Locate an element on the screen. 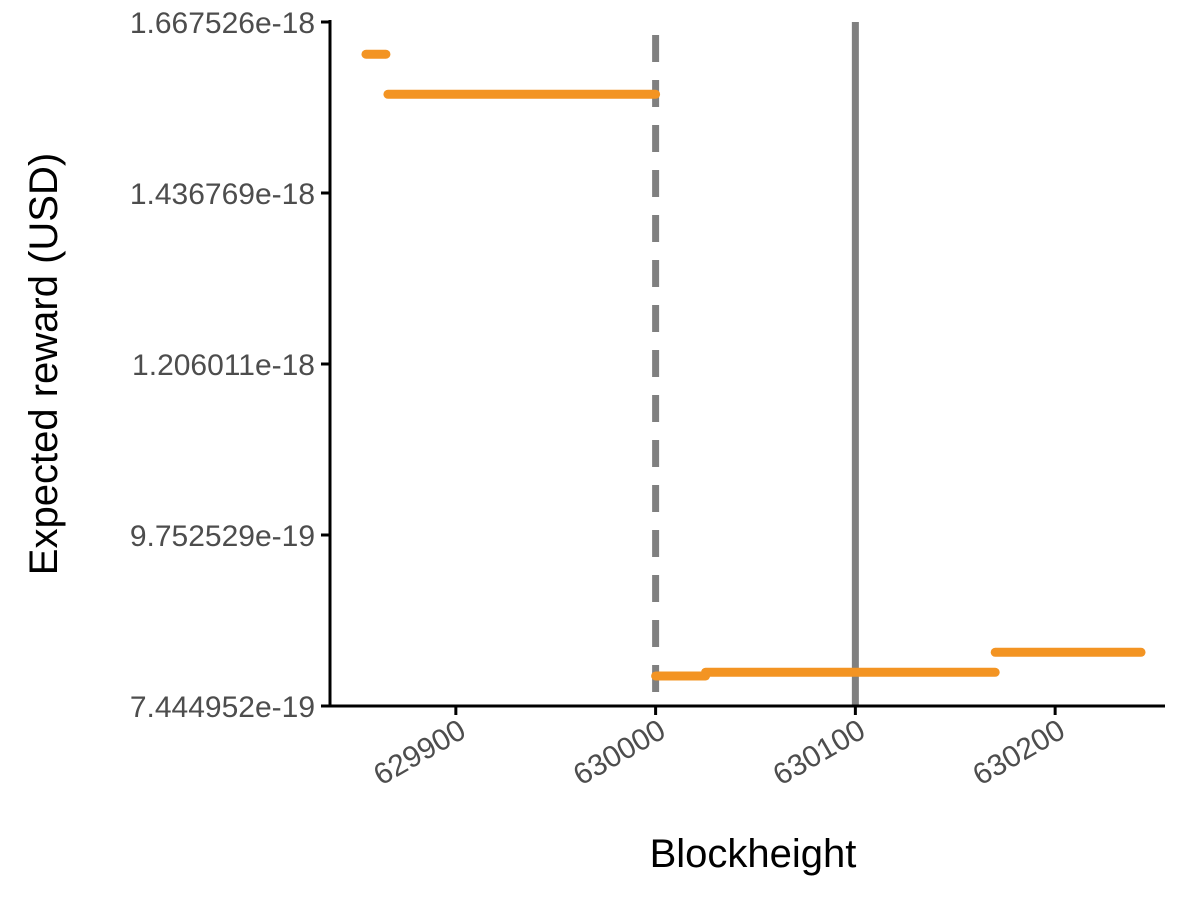 The width and height of the screenshot is (1200, 900). reference-lines is located at coordinates (755, 364).